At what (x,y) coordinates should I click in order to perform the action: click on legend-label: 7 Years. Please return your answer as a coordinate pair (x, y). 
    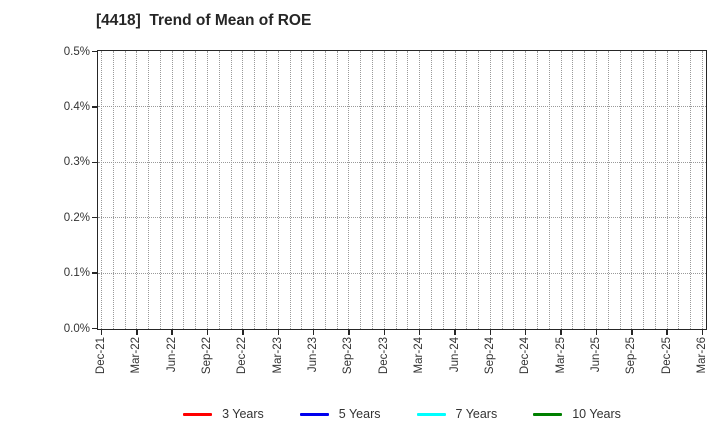
    Looking at the image, I should click on (476, 414).